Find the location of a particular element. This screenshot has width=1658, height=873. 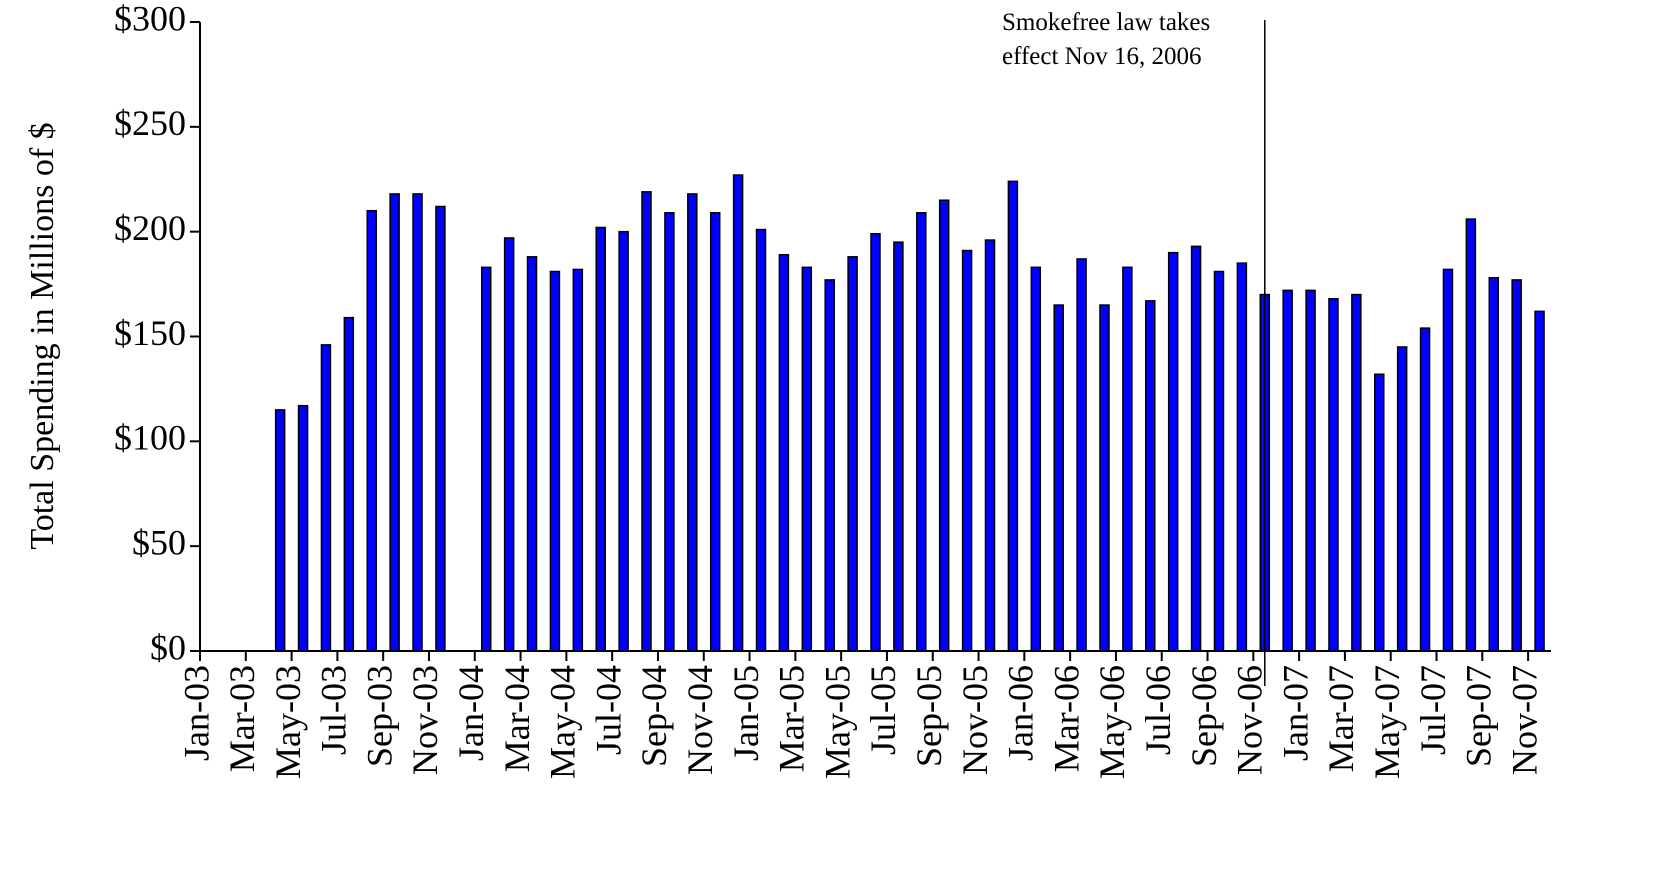

x-tick-label: Jul-06 is located at coordinates (1158, 710).